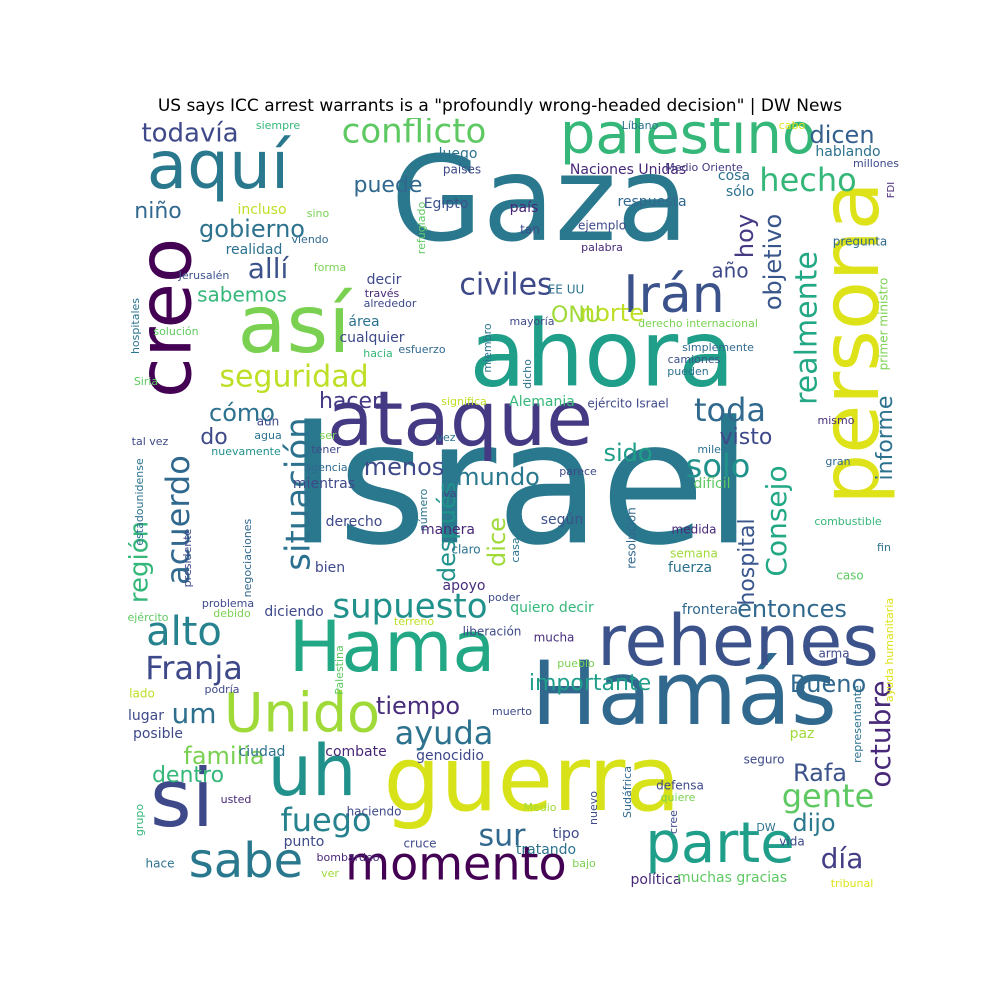  I want to click on cloud-word: liberación, so click(492, 632).